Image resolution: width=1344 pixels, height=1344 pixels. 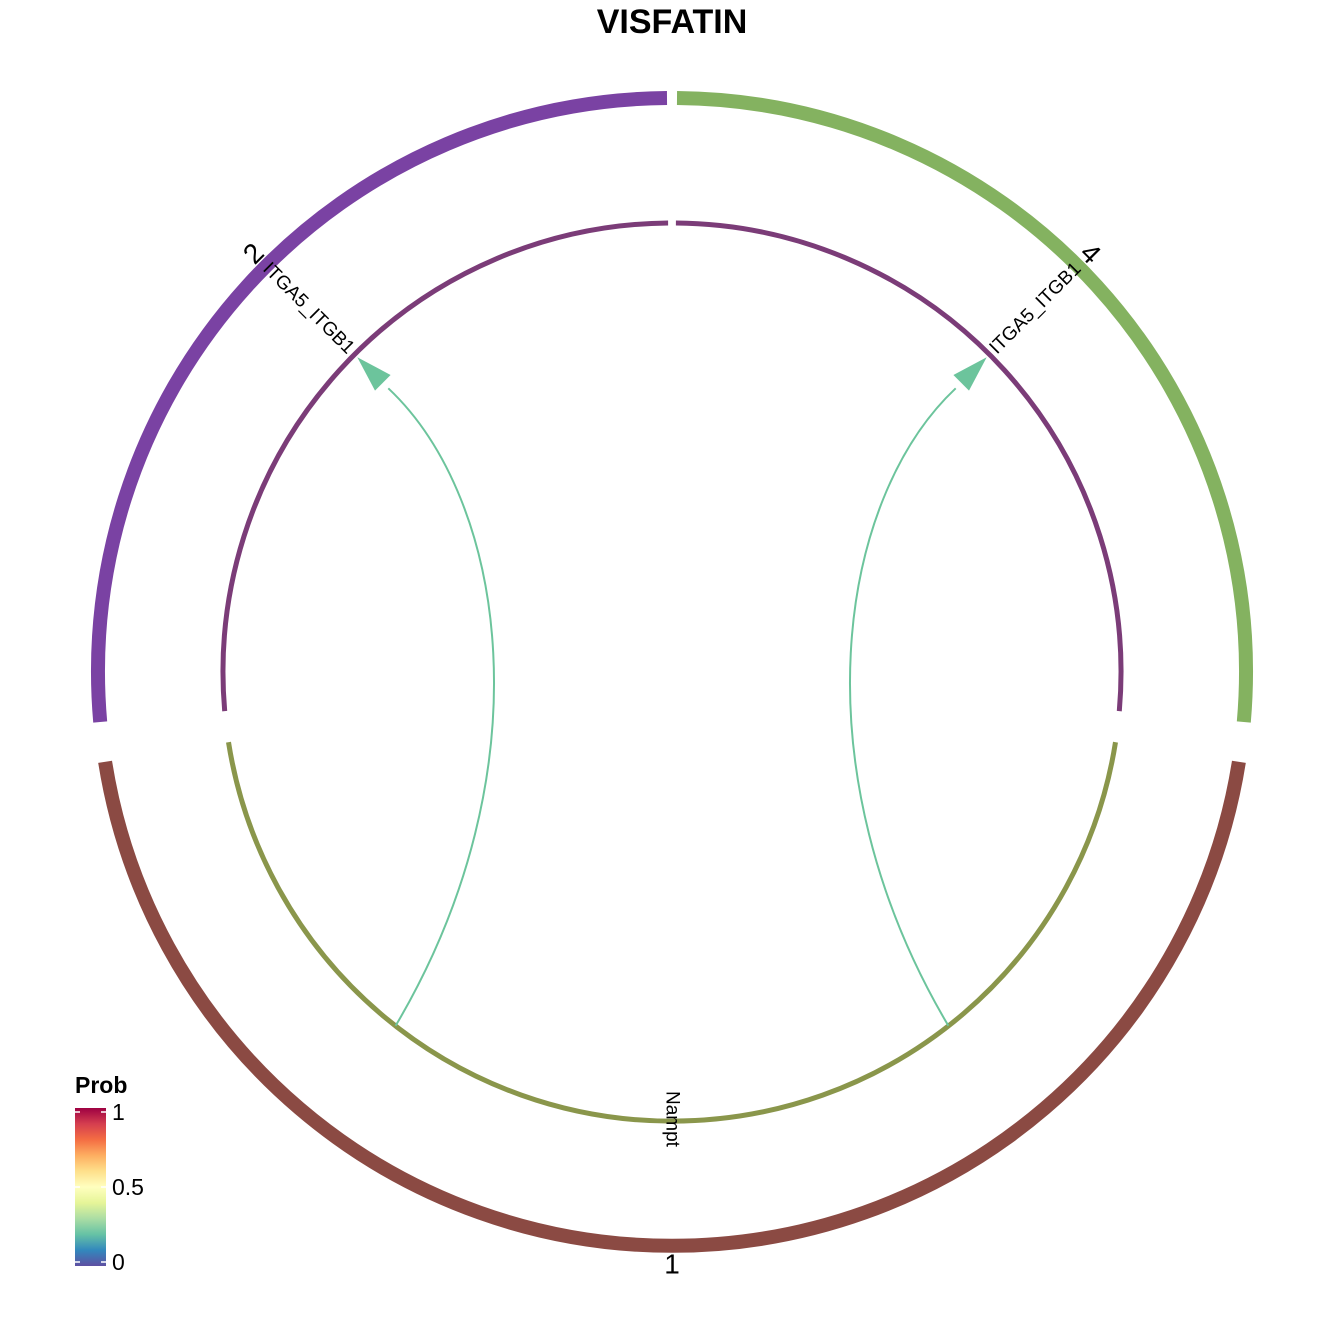 I want to click on gene-label-2: ITGA5_ITGB1, so click(x=308, y=308).